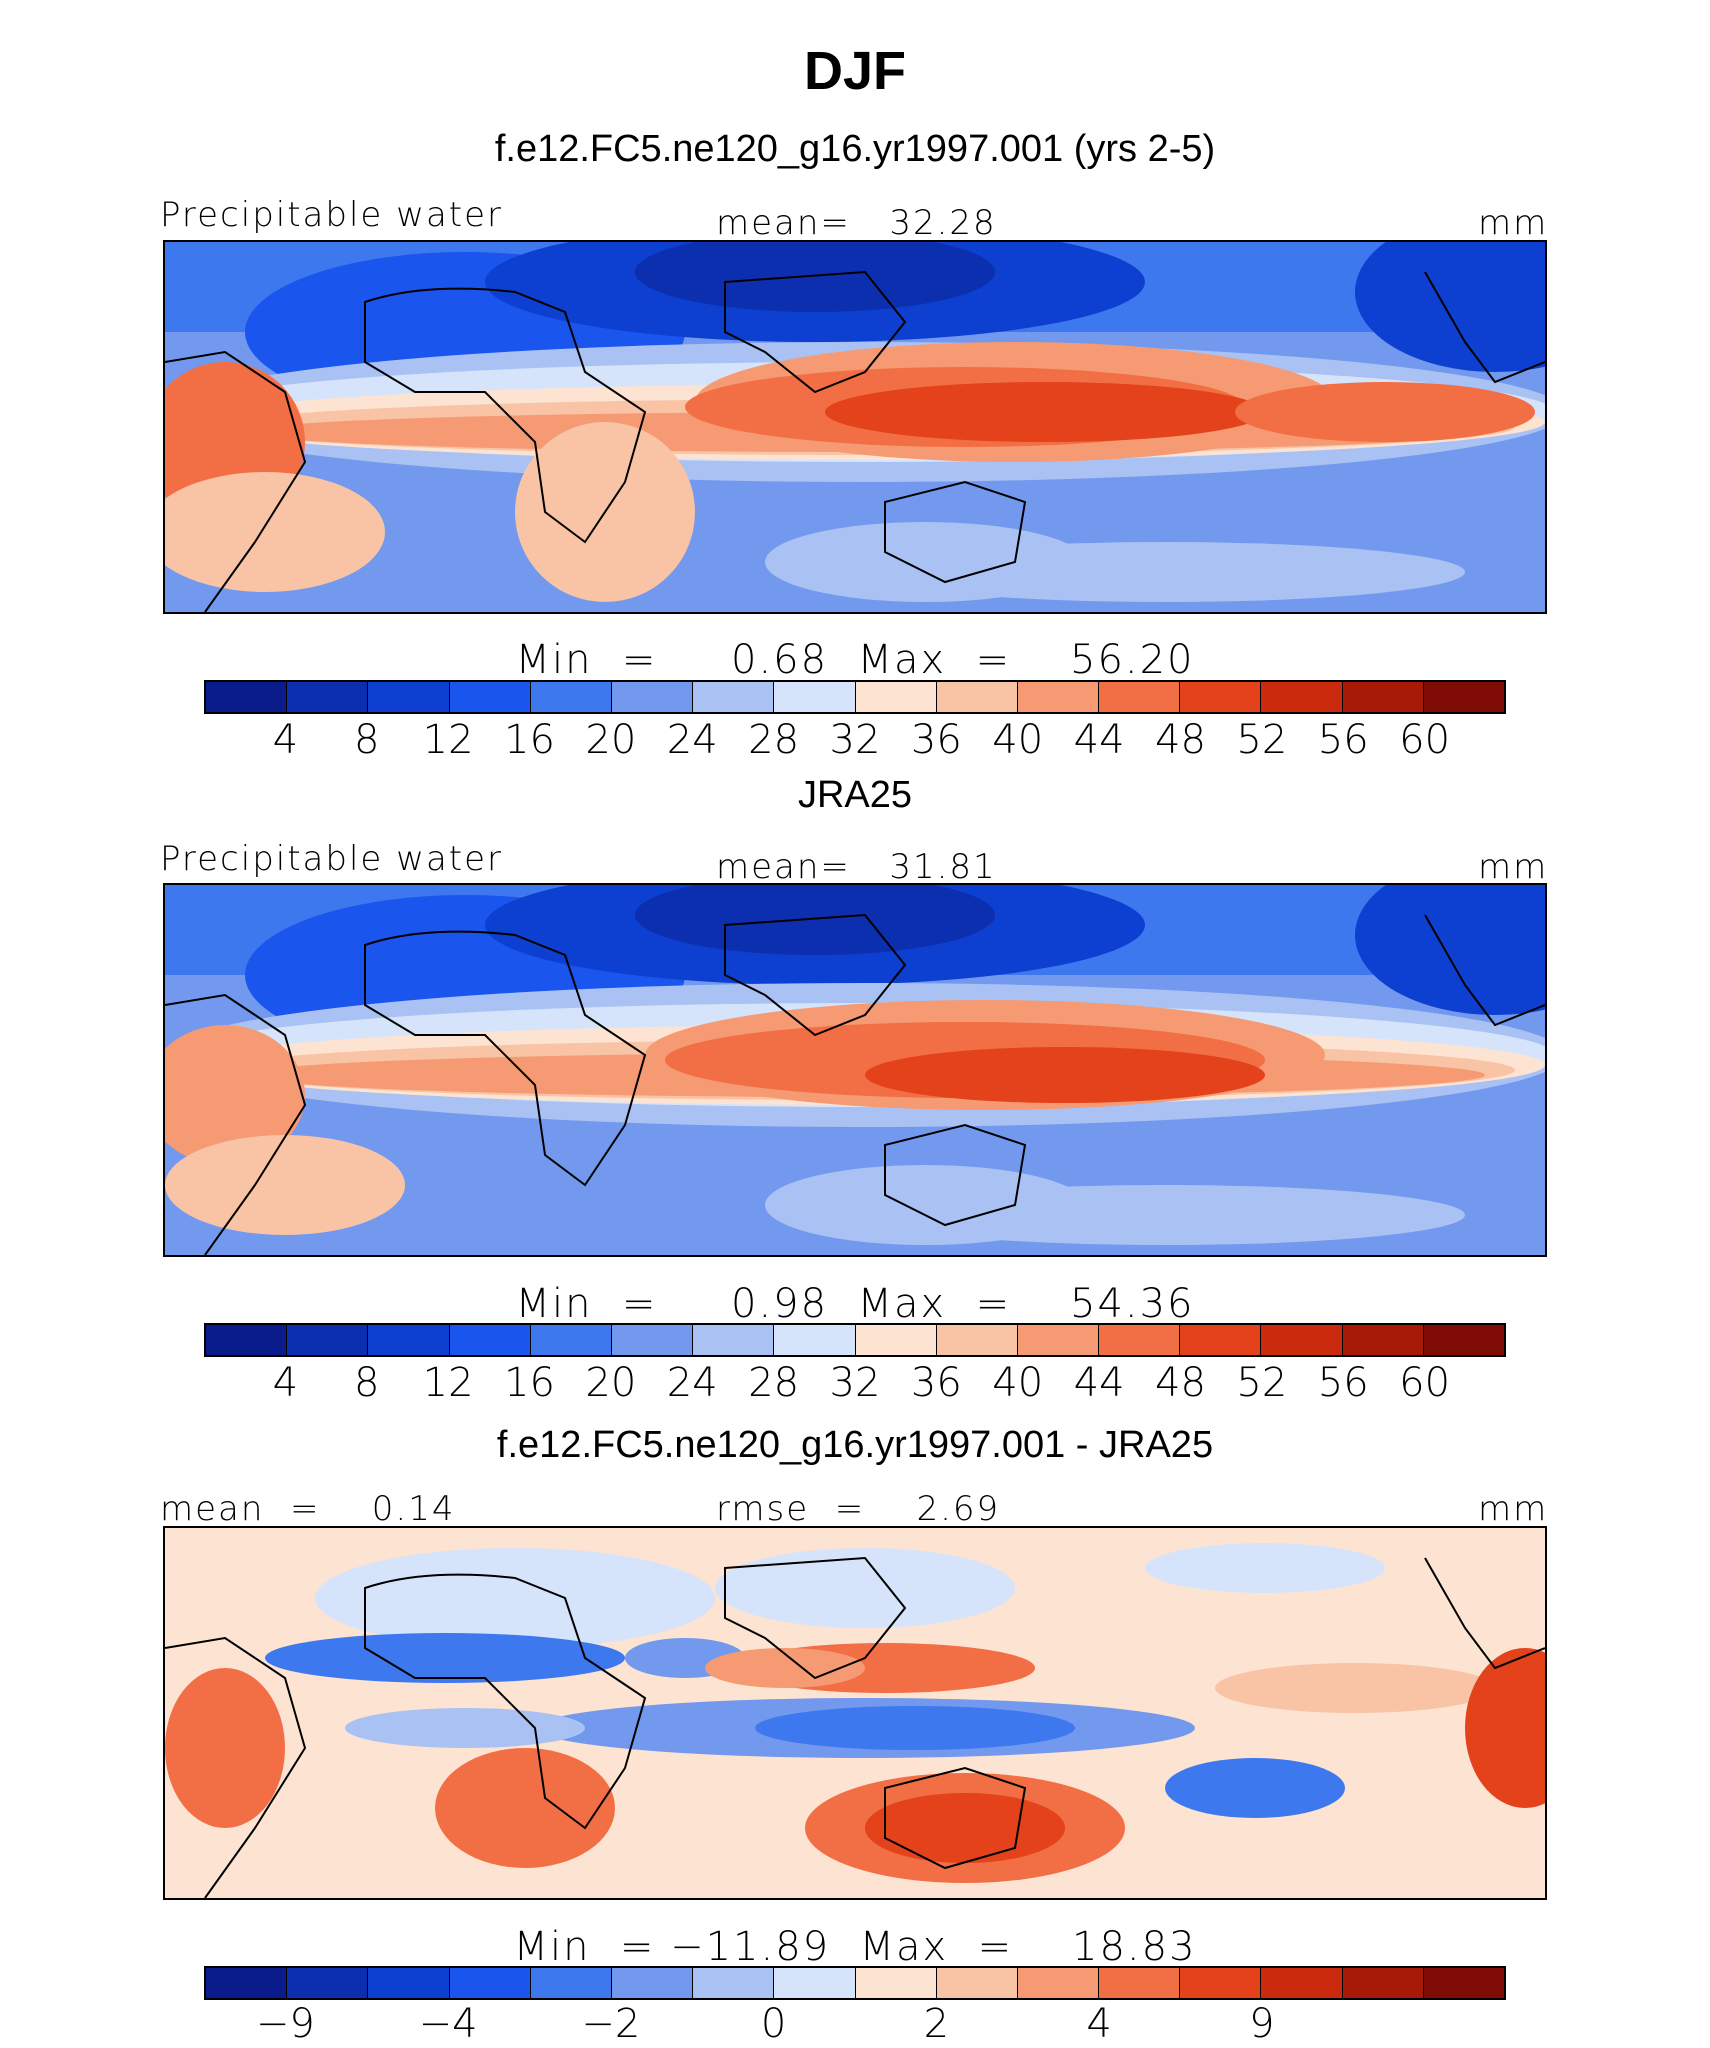 This screenshot has width=1710, height=2048. I want to click on panel-1-colorbar, so click(855, 697).